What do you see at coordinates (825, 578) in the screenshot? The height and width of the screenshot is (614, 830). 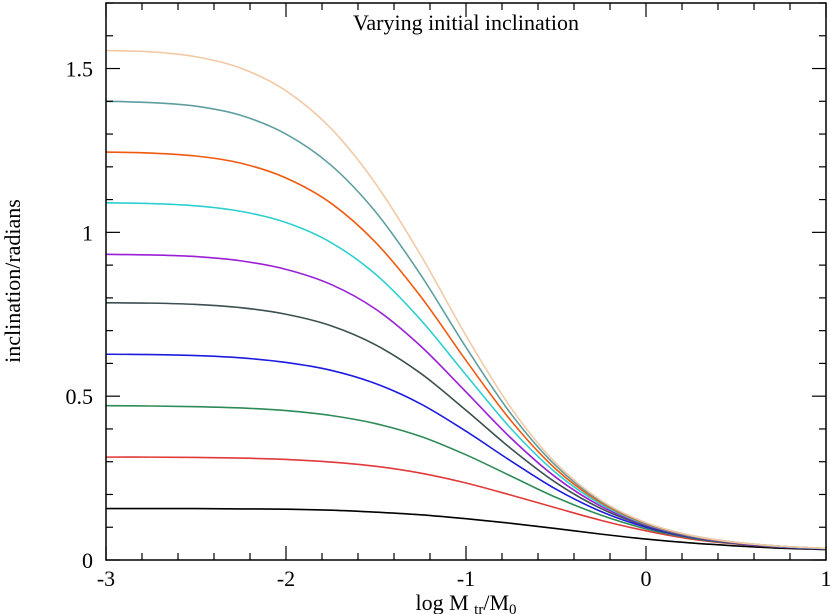 I see `x-tick-label: 1` at bounding box center [825, 578].